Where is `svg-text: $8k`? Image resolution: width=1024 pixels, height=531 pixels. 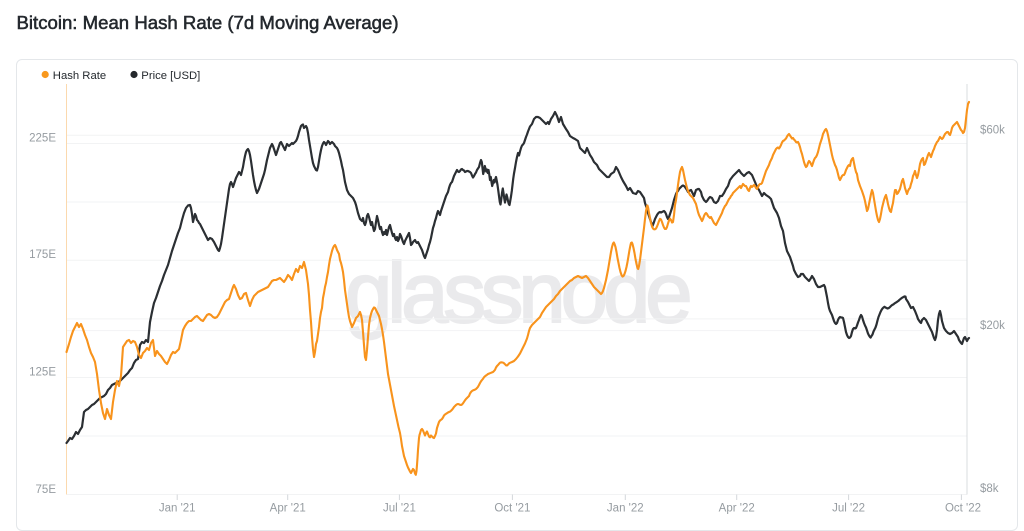
svg-text: $8k is located at coordinates (989, 489).